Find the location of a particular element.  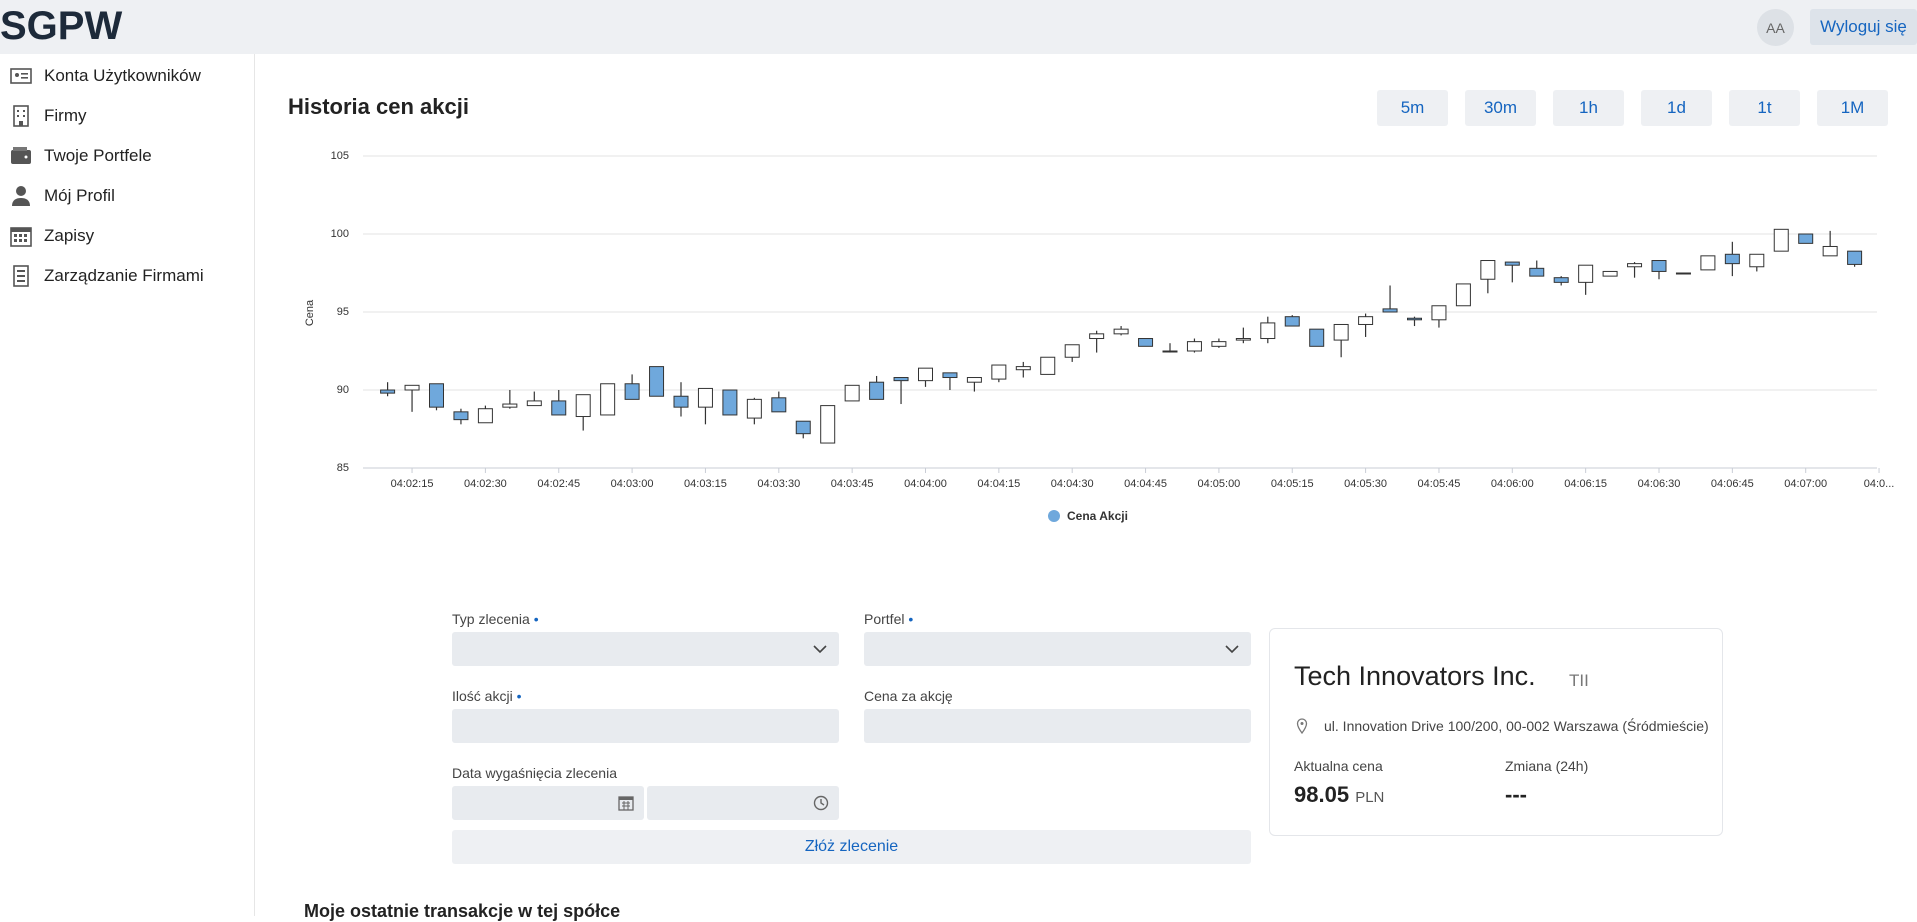

date-input is located at coordinates (548, 803).